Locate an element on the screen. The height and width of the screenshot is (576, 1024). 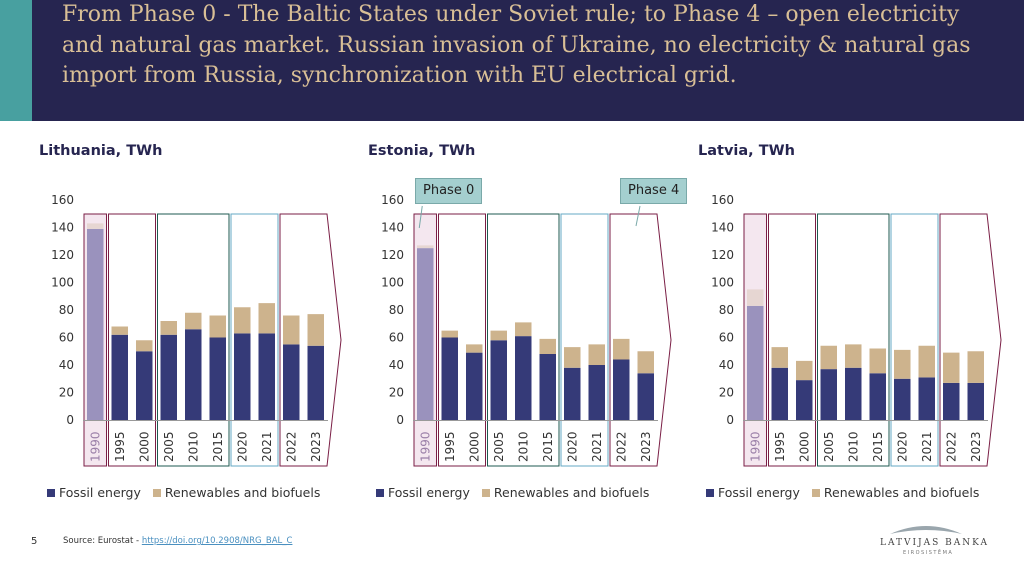
y-tick-label: 80 is located at coordinates (726, 310).